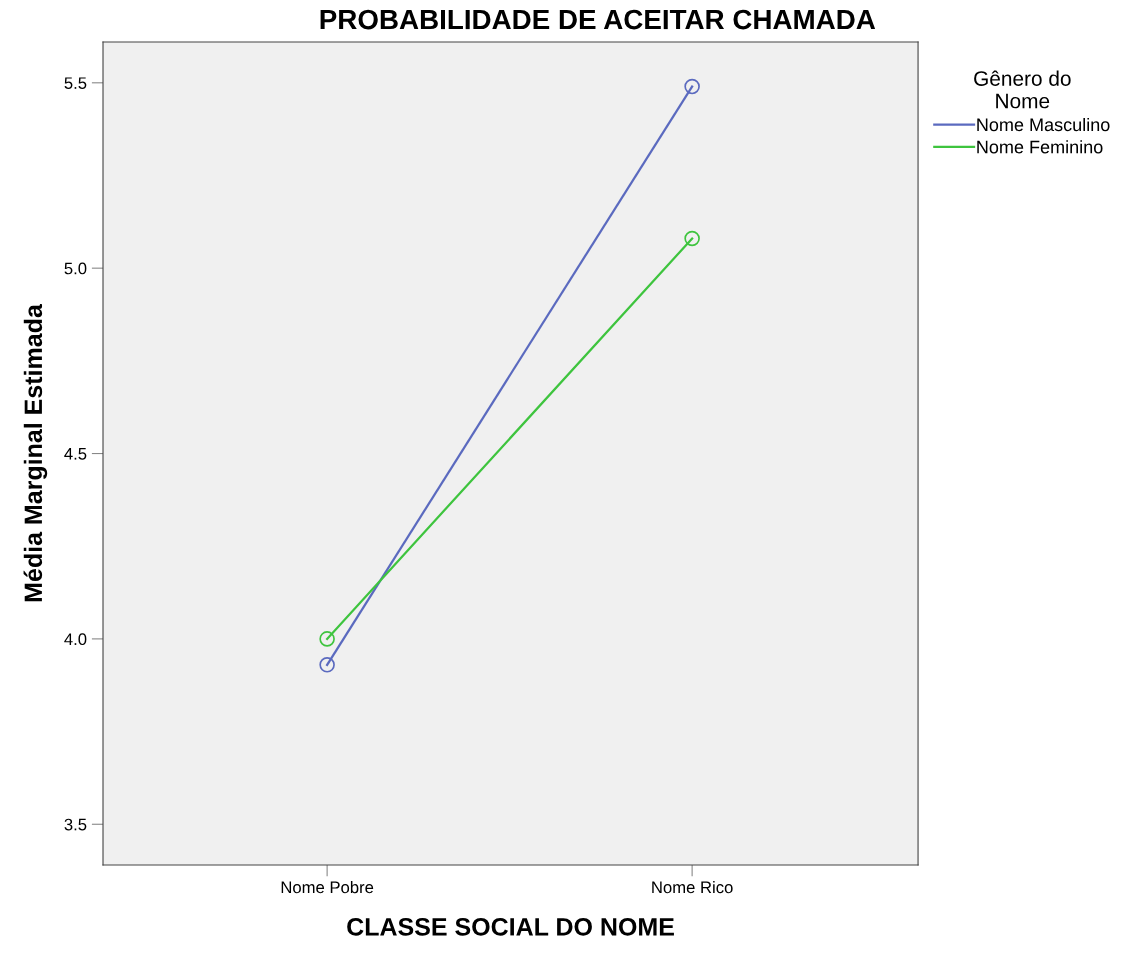  Describe the element at coordinates (1022, 89) in the screenshot. I see `legend-title: Gênero do Nome` at that location.